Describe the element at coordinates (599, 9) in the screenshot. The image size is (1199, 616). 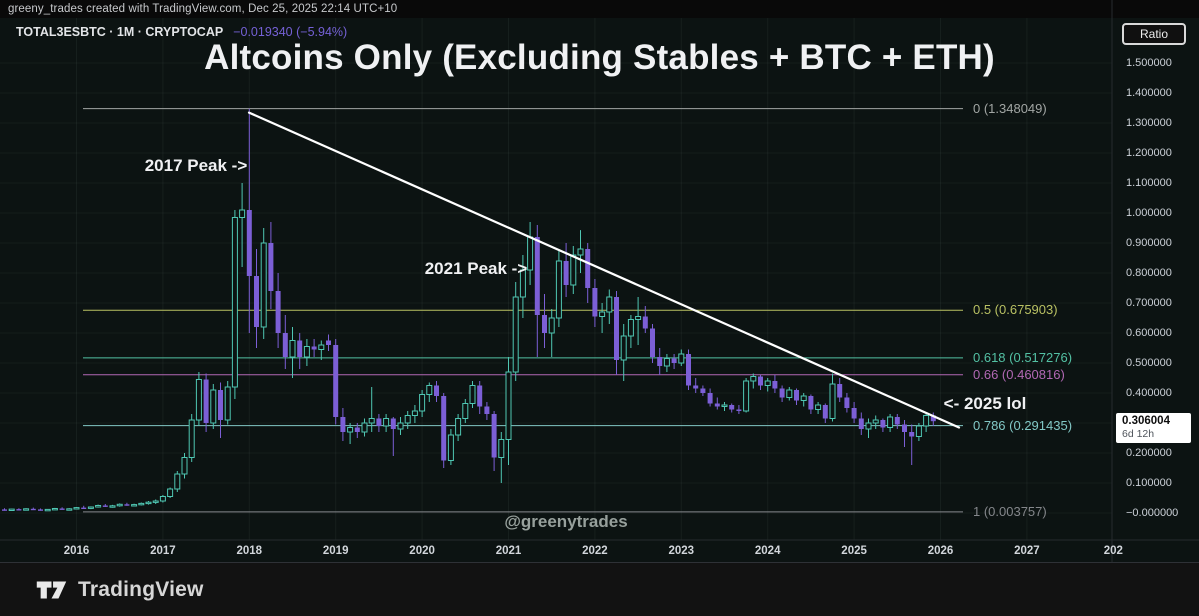
I see `top-strip` at that location.